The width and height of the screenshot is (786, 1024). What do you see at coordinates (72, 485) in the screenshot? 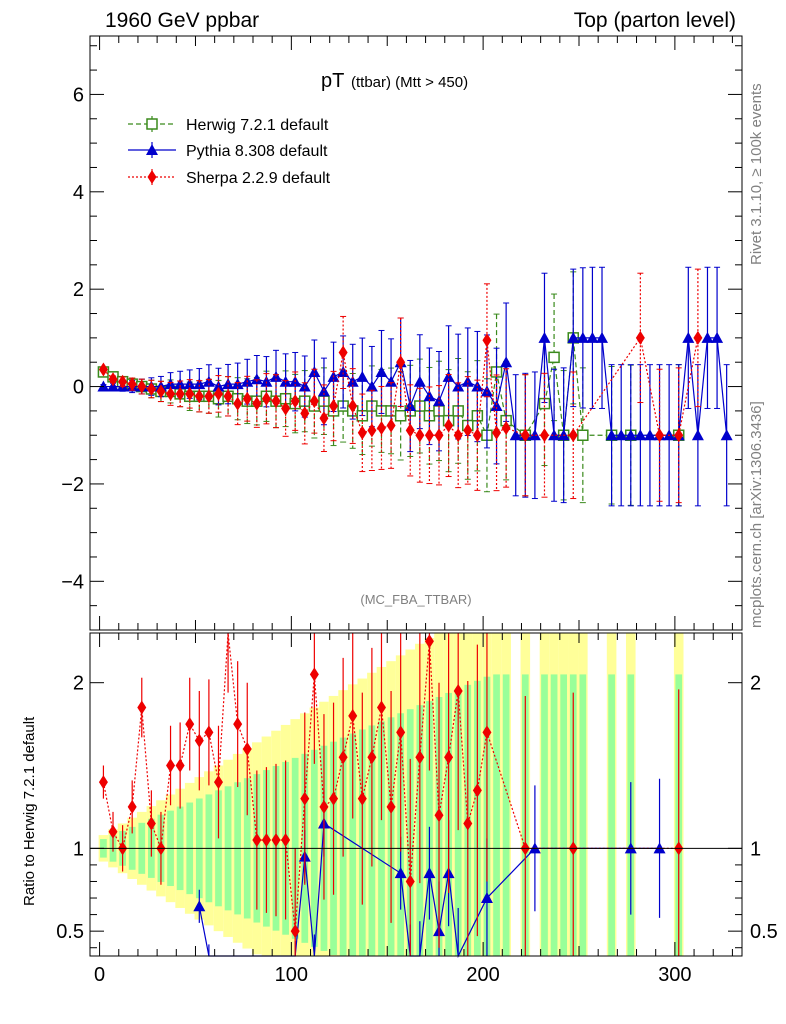
I see `main-ytick-label: −2` at bounding box center [72, 485].